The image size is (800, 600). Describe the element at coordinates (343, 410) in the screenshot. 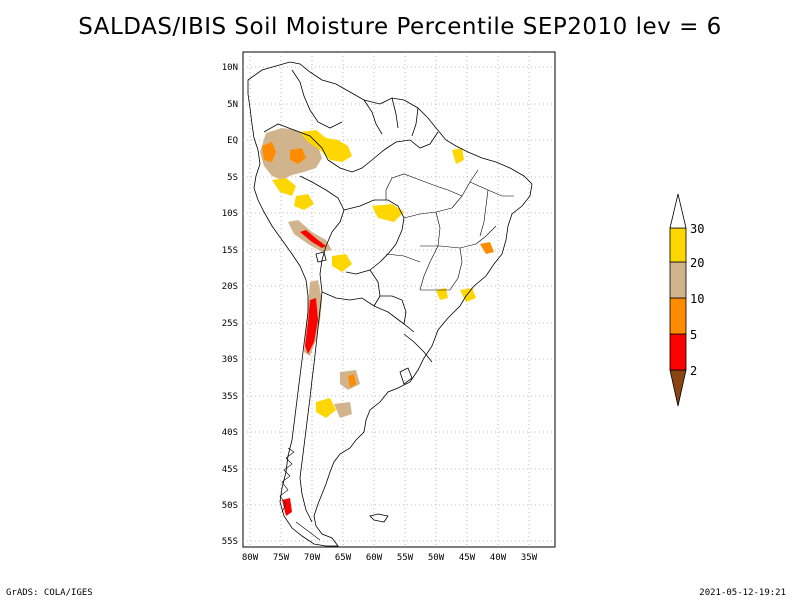

I see `shade-patagonia-tan` at that location.